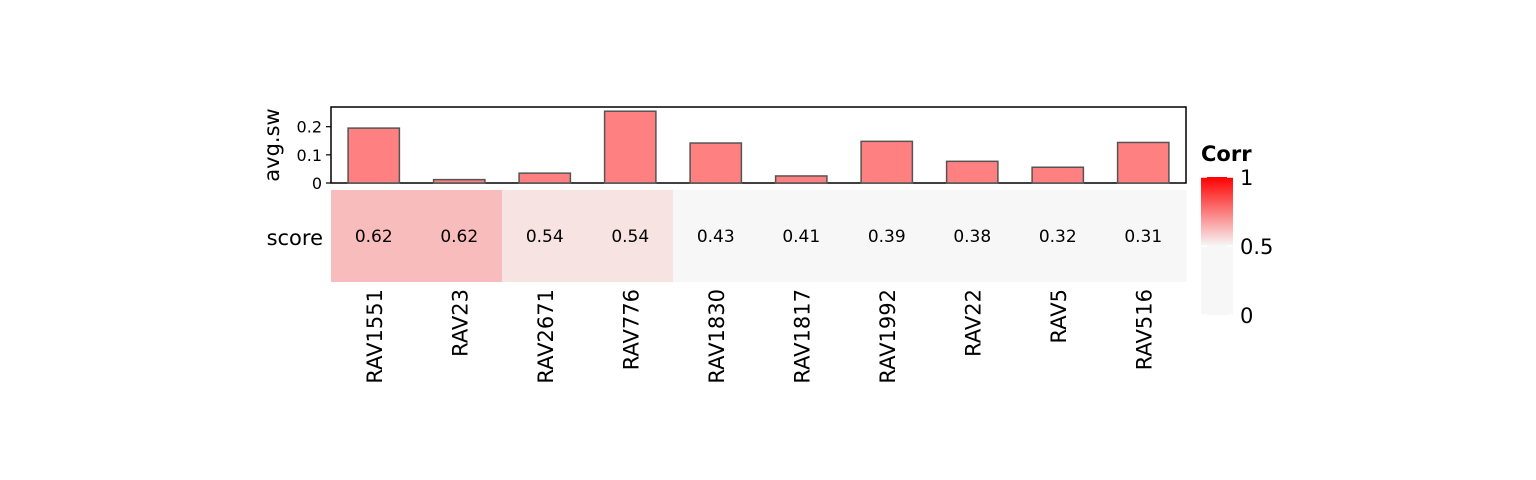 Image resolution: width=1536 pixels, height=480 pixels. I want to click on heatmap-cell-label: 0.38, so click(972, 237).